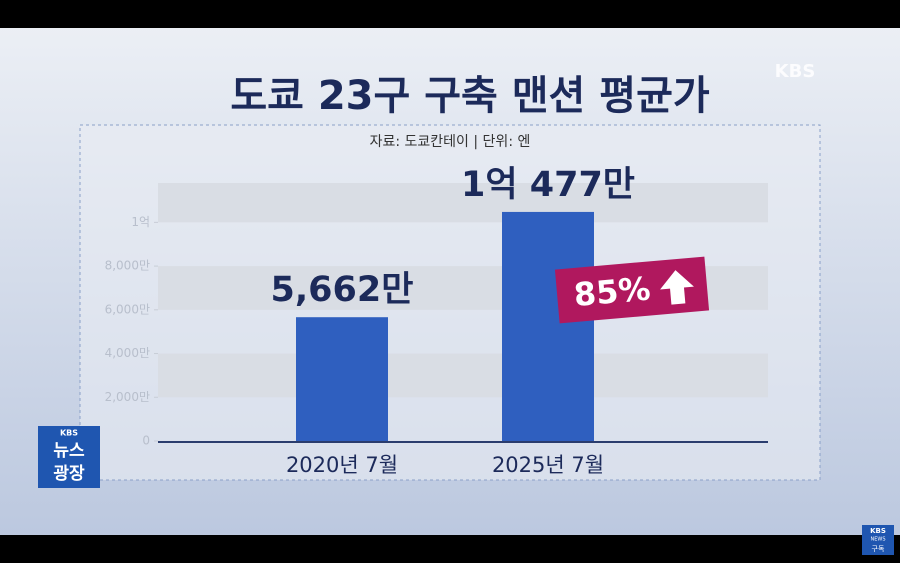 The width and height of the screenshot is (900, 567). I want to click on letterbox-bottom, so click(450, 549).